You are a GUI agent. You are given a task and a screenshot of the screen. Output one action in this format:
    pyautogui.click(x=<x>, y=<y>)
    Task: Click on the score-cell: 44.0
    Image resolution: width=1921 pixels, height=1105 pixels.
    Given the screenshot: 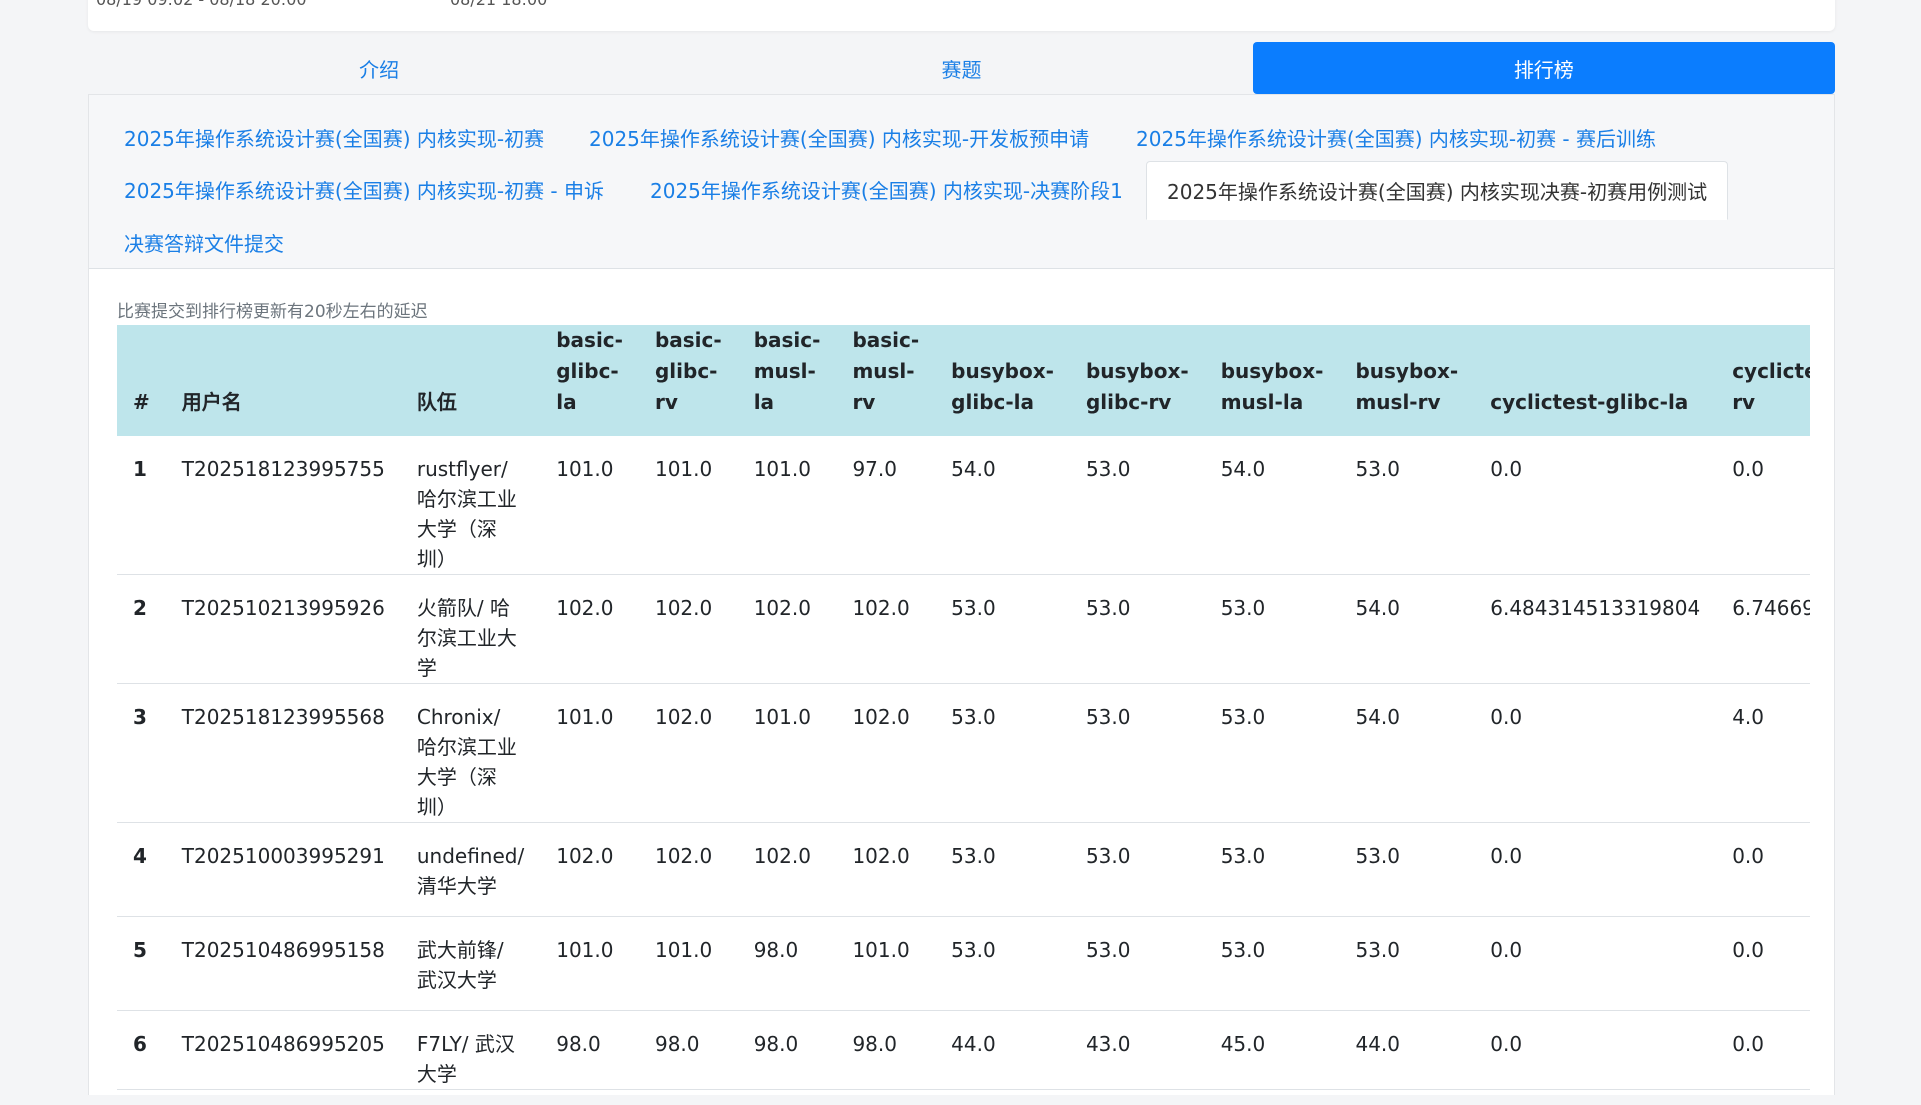 What is the action you would take?
    pyautogui.click(x=1002, y=1050)
    